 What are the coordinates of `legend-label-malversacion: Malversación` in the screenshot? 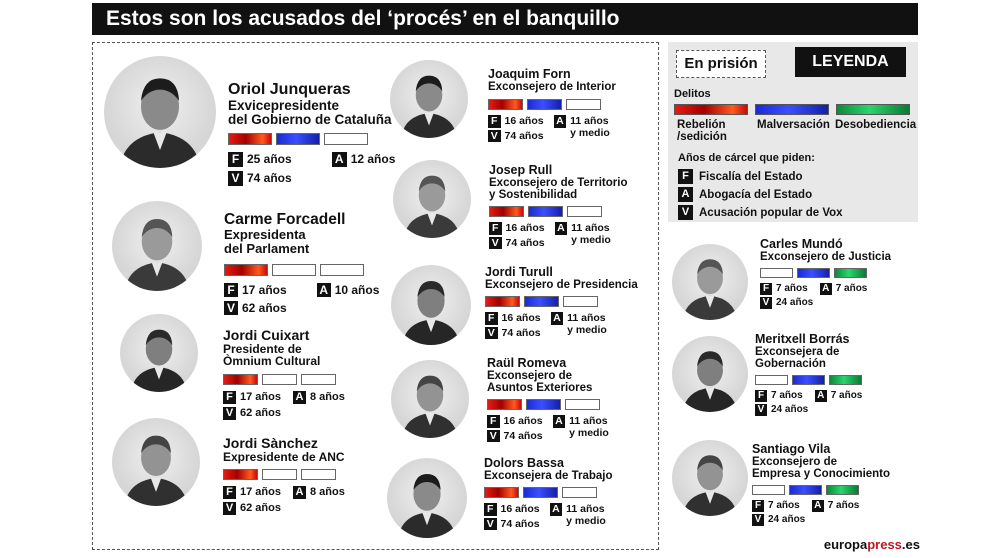 It's located at (793, 125).